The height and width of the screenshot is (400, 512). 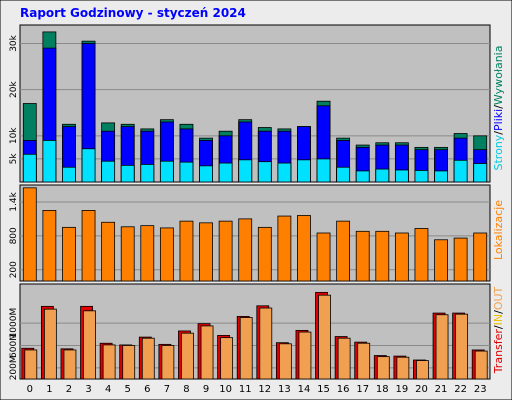 I want to click on x-label-1: 1, so click(x=49, y=389).